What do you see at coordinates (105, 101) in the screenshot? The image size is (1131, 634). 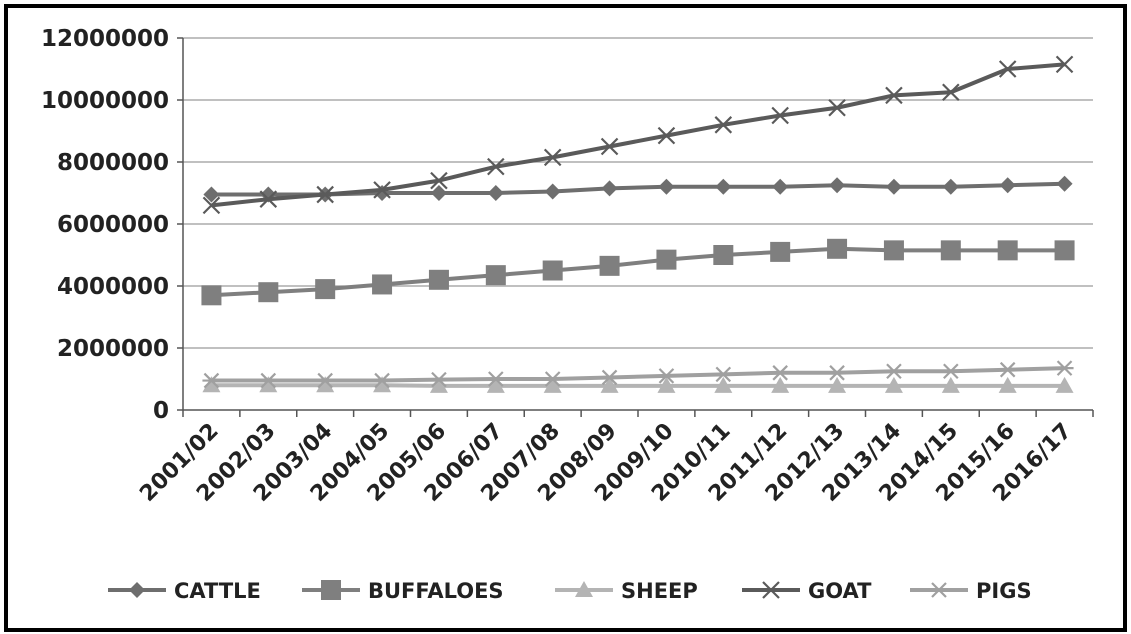 I see `y-tick-label: 10000000` at bounding box center [105, 101].